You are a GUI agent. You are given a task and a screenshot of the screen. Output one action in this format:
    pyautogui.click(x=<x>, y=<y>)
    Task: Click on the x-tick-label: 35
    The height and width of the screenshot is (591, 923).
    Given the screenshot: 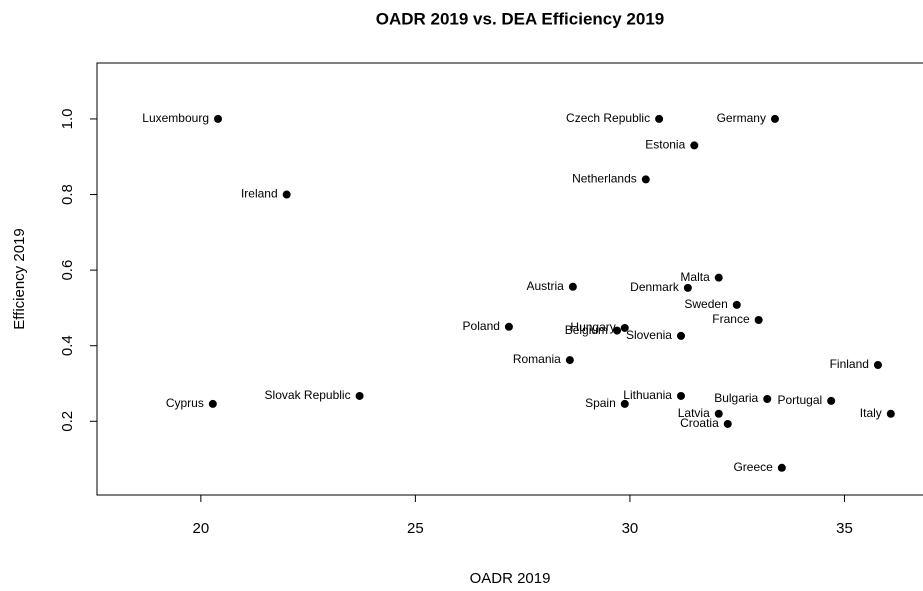 What is the action you would take?
    pyautogui.click(x=844, y=528)
    